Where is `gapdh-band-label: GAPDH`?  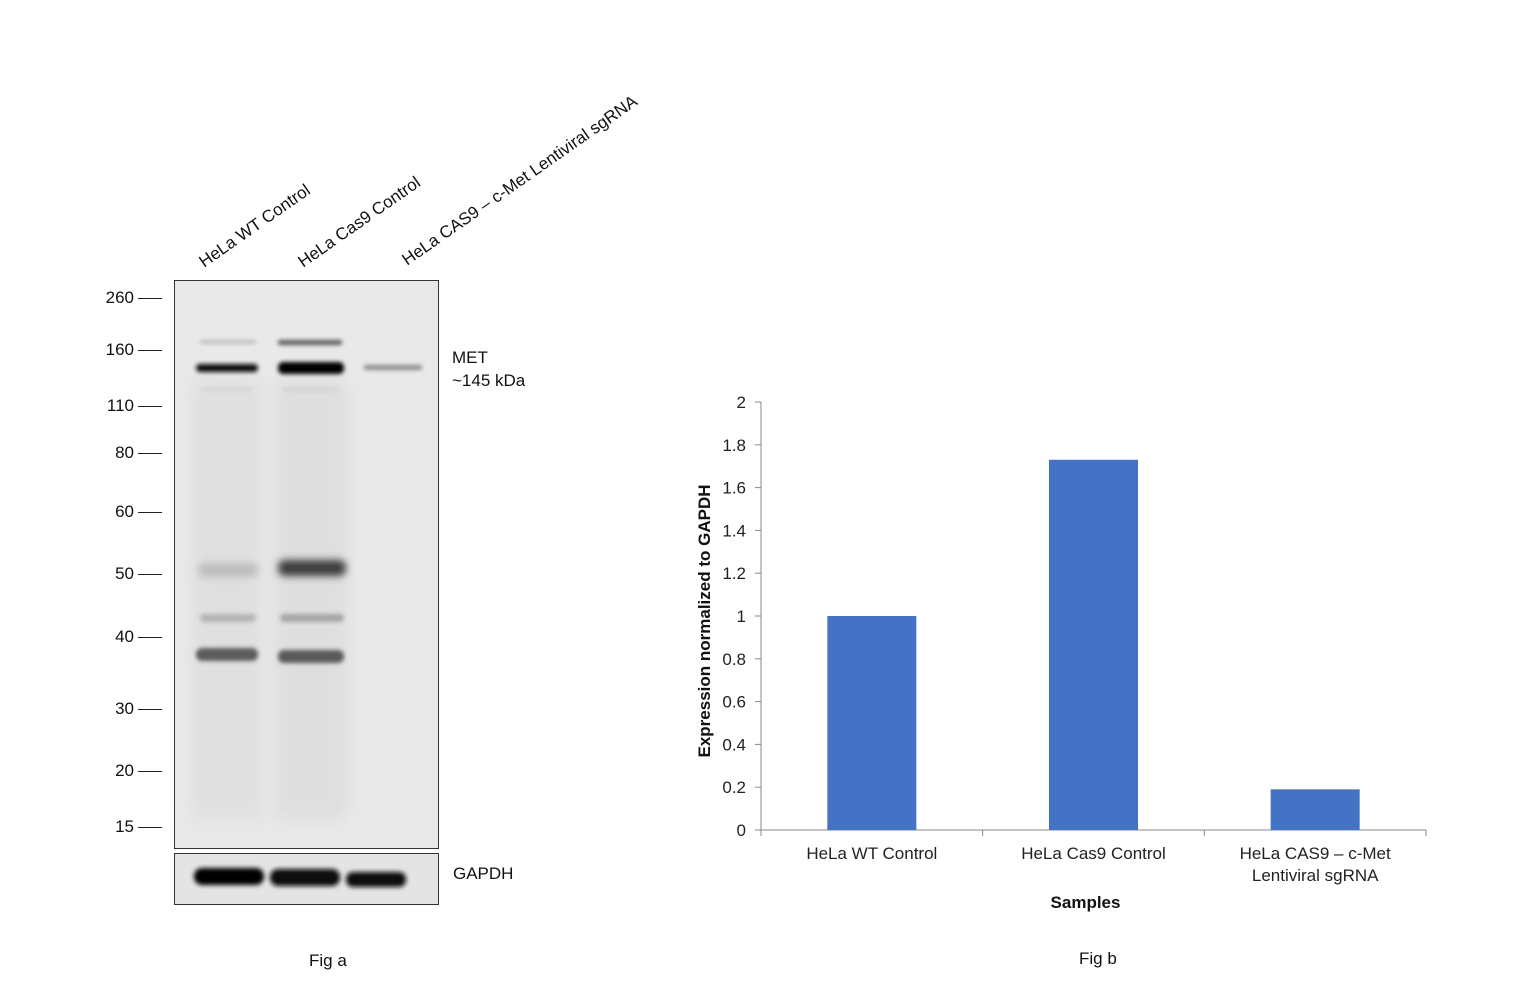
gapdh-band-label: GAPDH is located at coordinates (483, 873).